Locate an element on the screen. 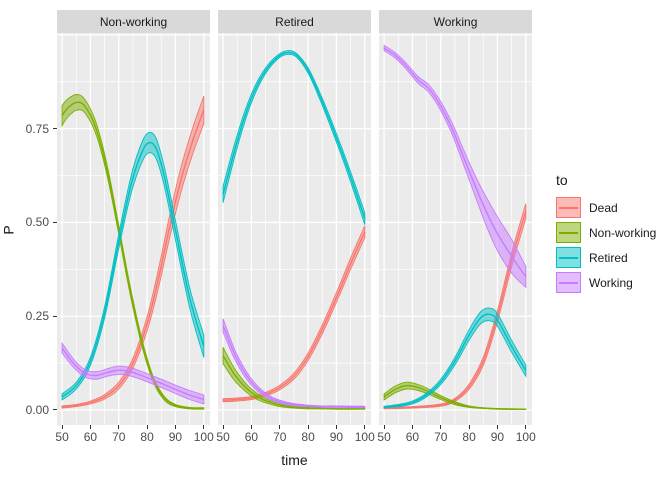  legend-item-dead: Dead is located at coordinates (606, 207).